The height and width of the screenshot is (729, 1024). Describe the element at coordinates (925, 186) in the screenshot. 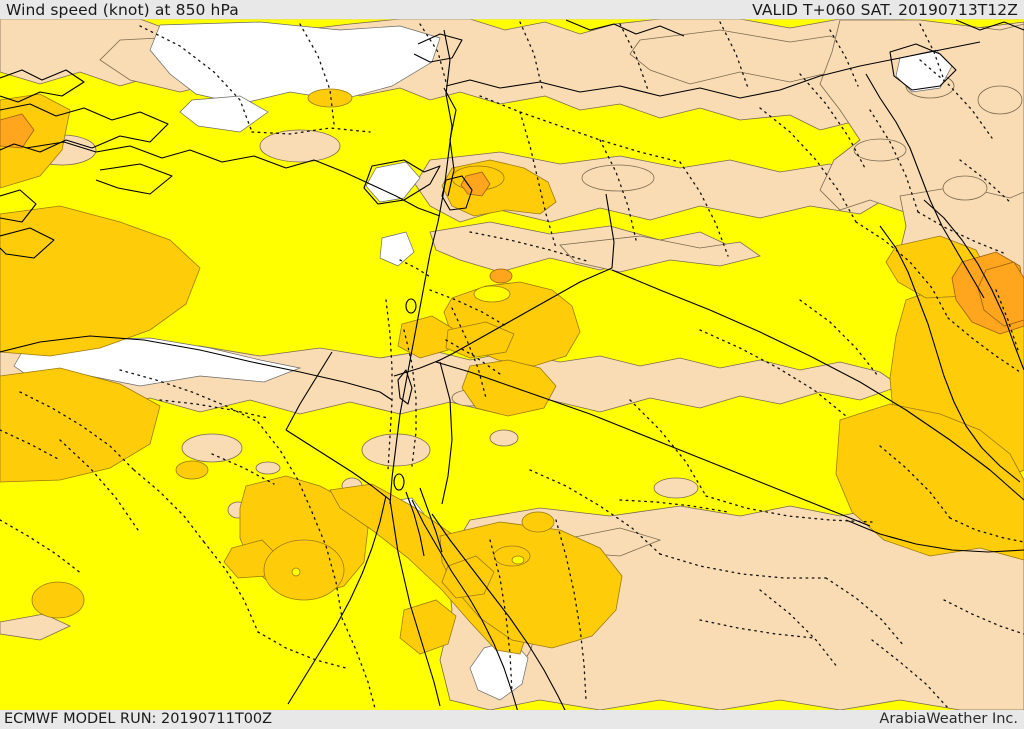

I see `border-iraq-iran` at that location.